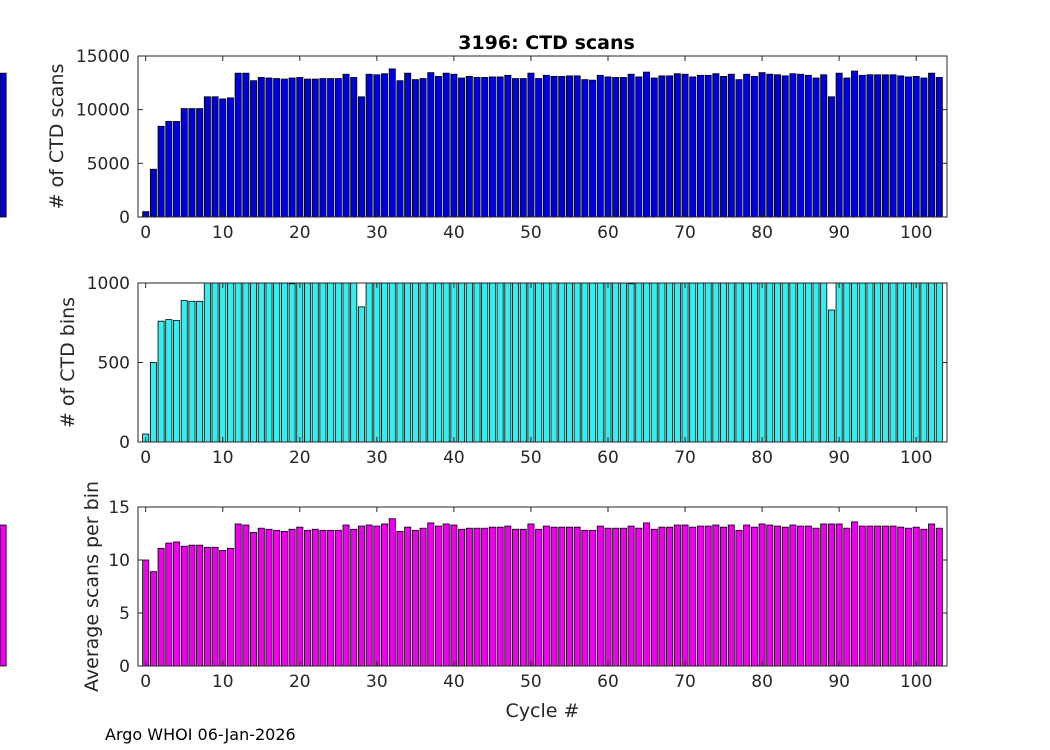 This screenshot has width=1050, height=750. I want to click on x-tick-label: 60, so click(608, 682).